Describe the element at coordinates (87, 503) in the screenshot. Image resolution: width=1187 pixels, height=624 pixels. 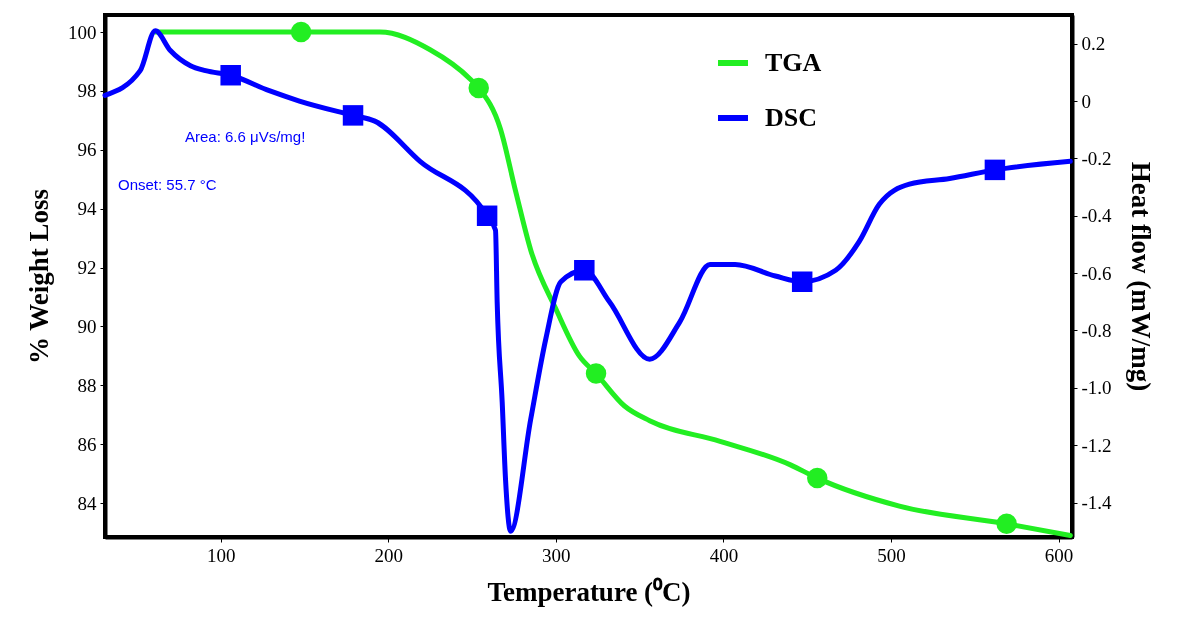
I see `y-tick-label: 84` at that location.